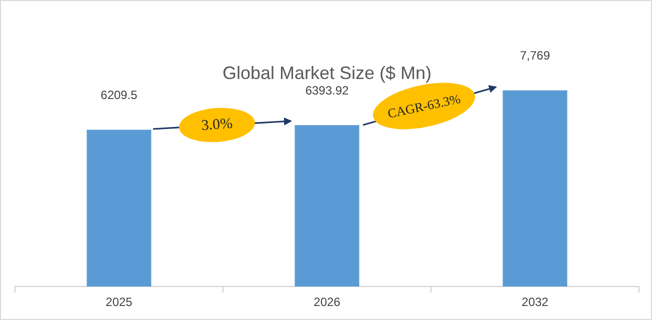 This screenshot has height=320, width=652. Describe the element at coordinates (535, 302) in the screenshot. I see `x-tick-label: 2032` at that location.